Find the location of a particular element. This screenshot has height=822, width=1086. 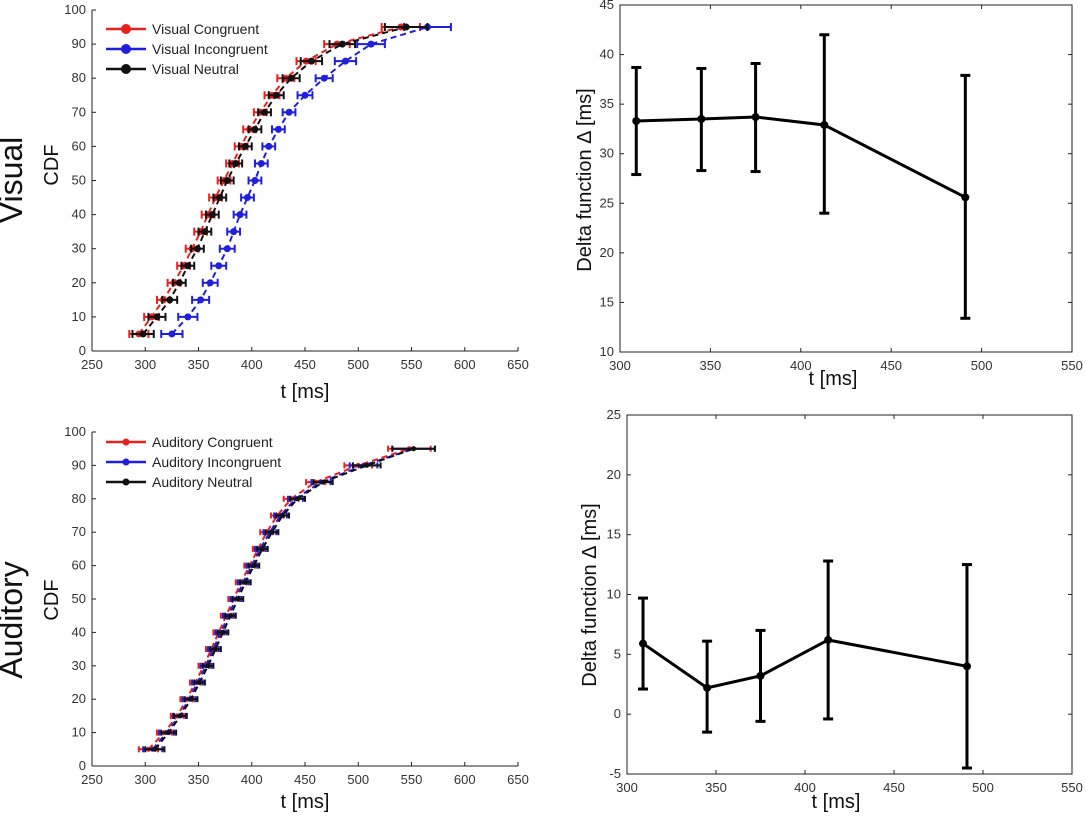

y-tick-label: 0 is located at coordinates (617, 713).